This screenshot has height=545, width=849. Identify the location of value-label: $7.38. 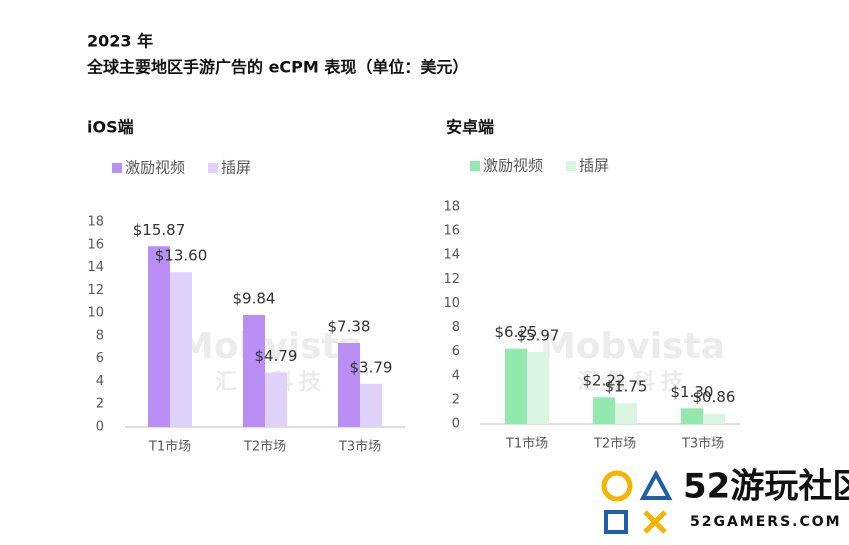
(349, 326).